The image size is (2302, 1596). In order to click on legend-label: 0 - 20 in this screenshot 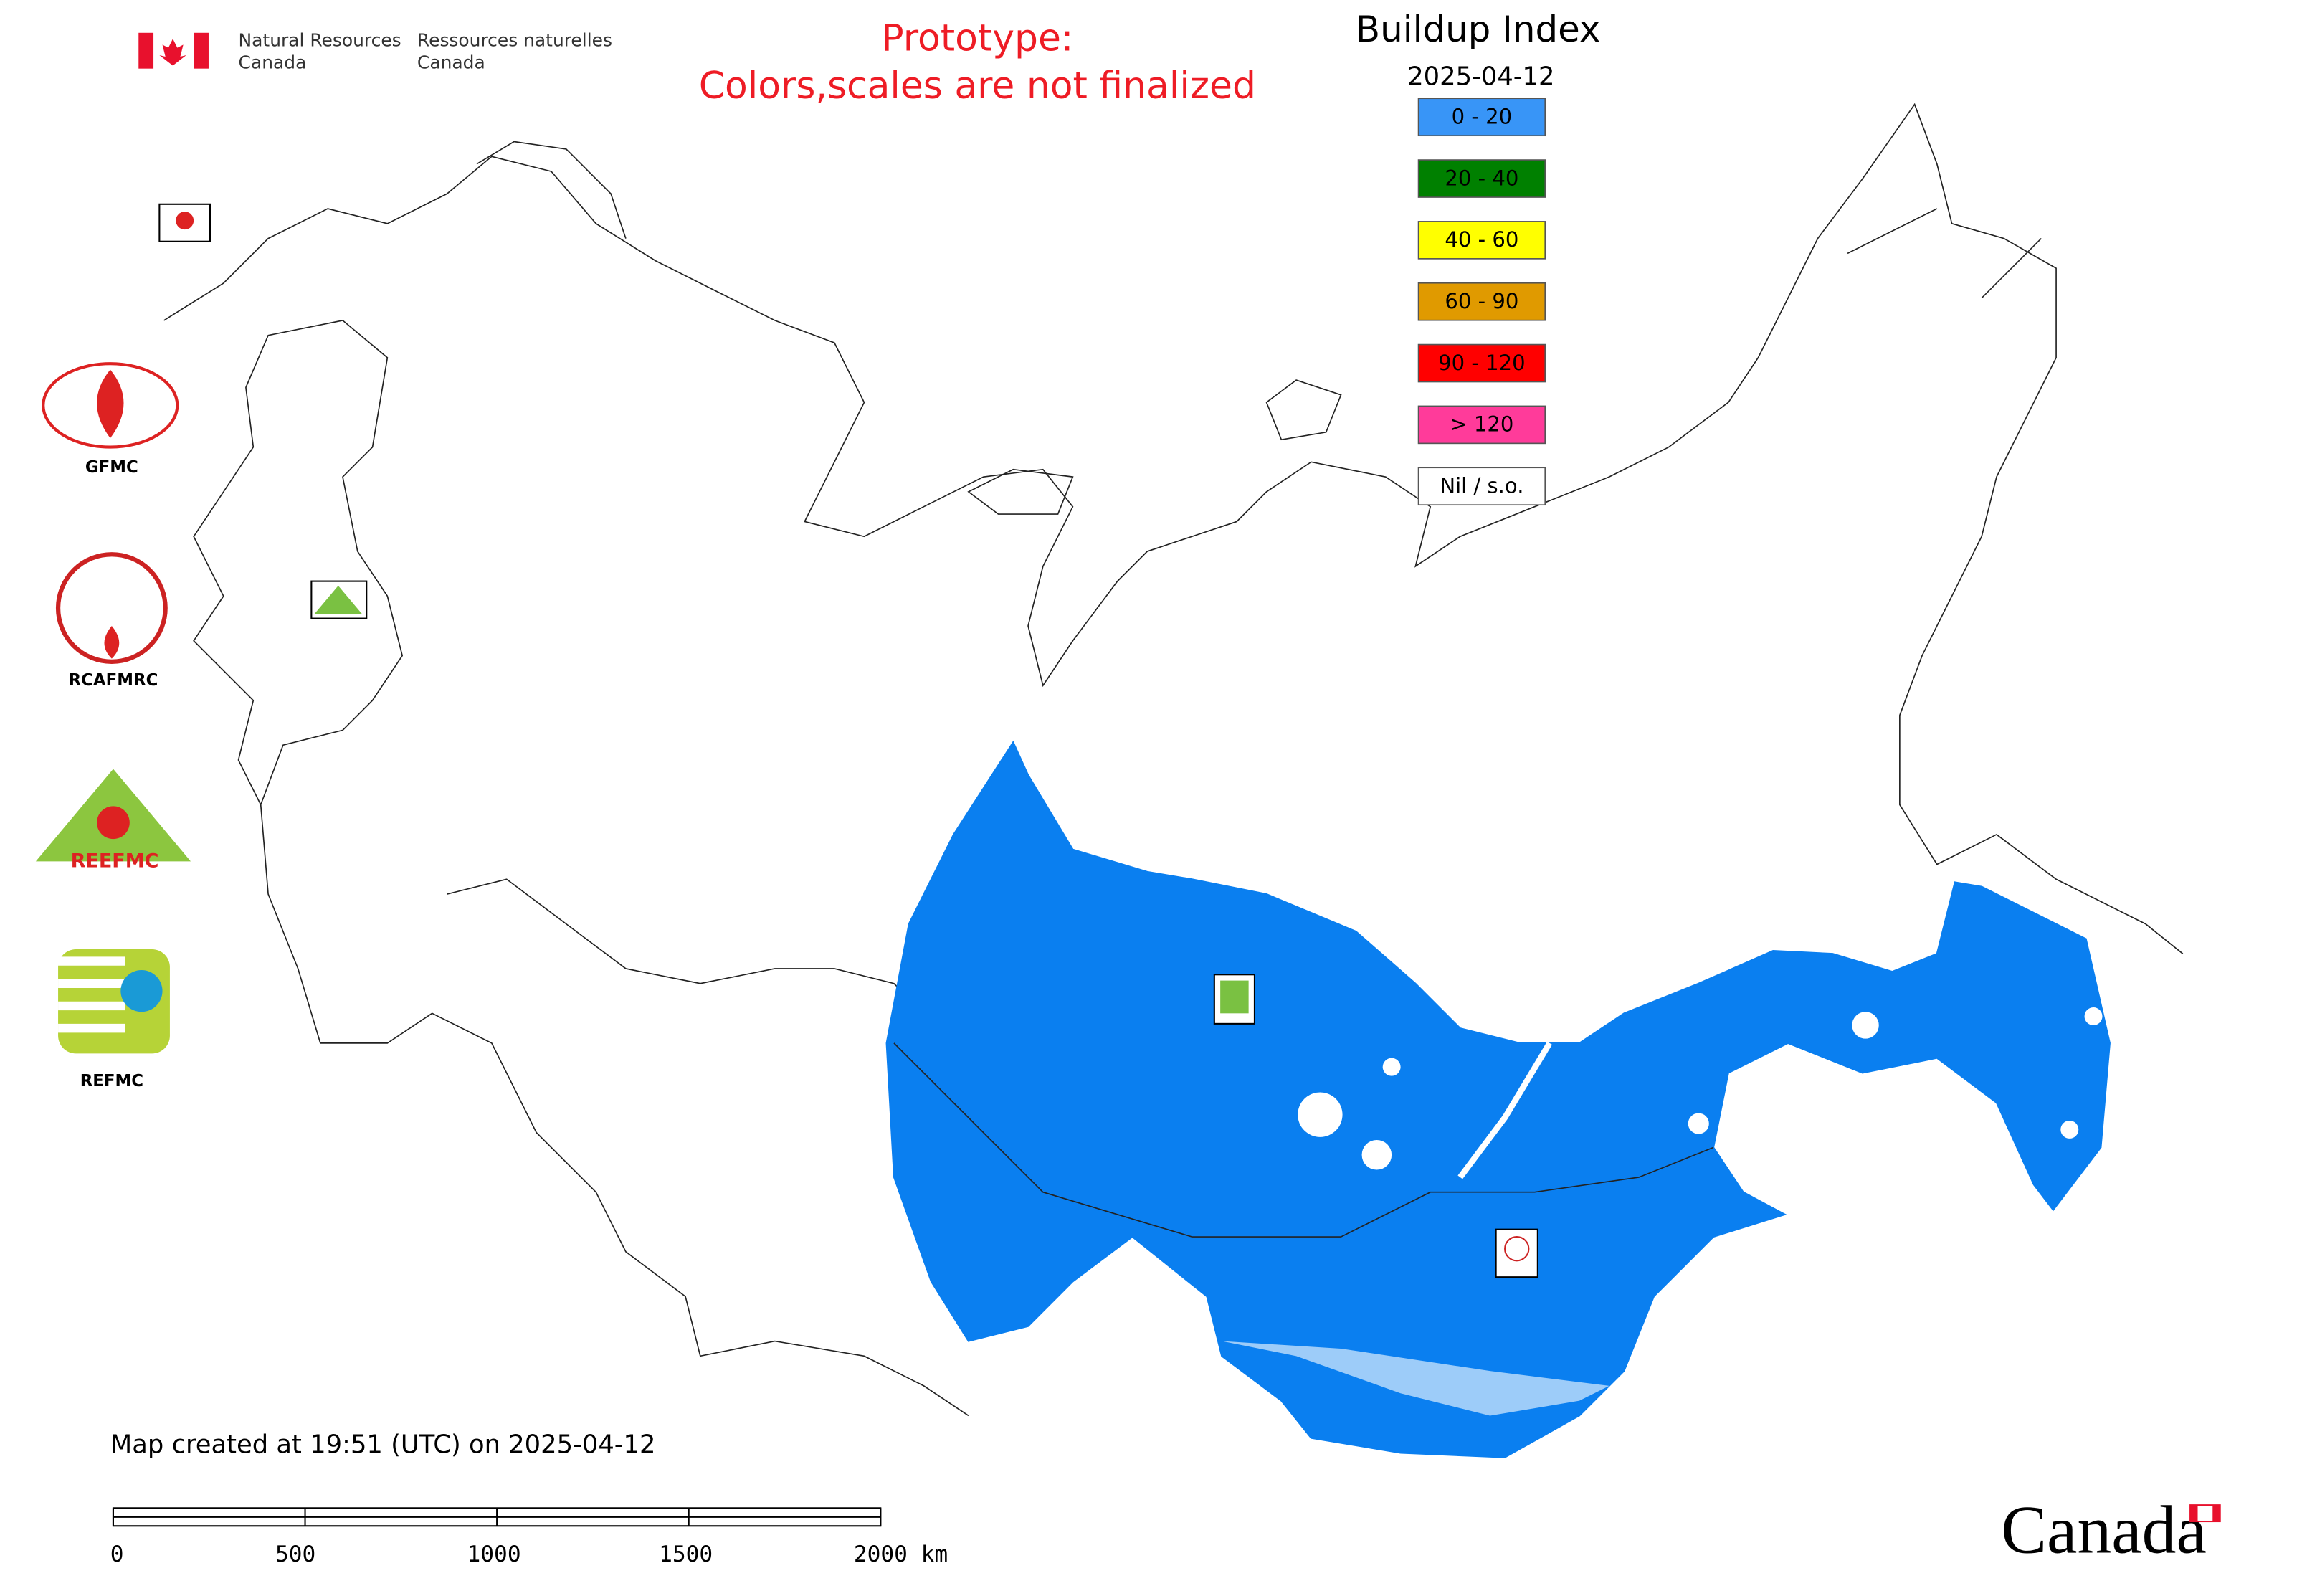, I will do `click(1482, 117)`.